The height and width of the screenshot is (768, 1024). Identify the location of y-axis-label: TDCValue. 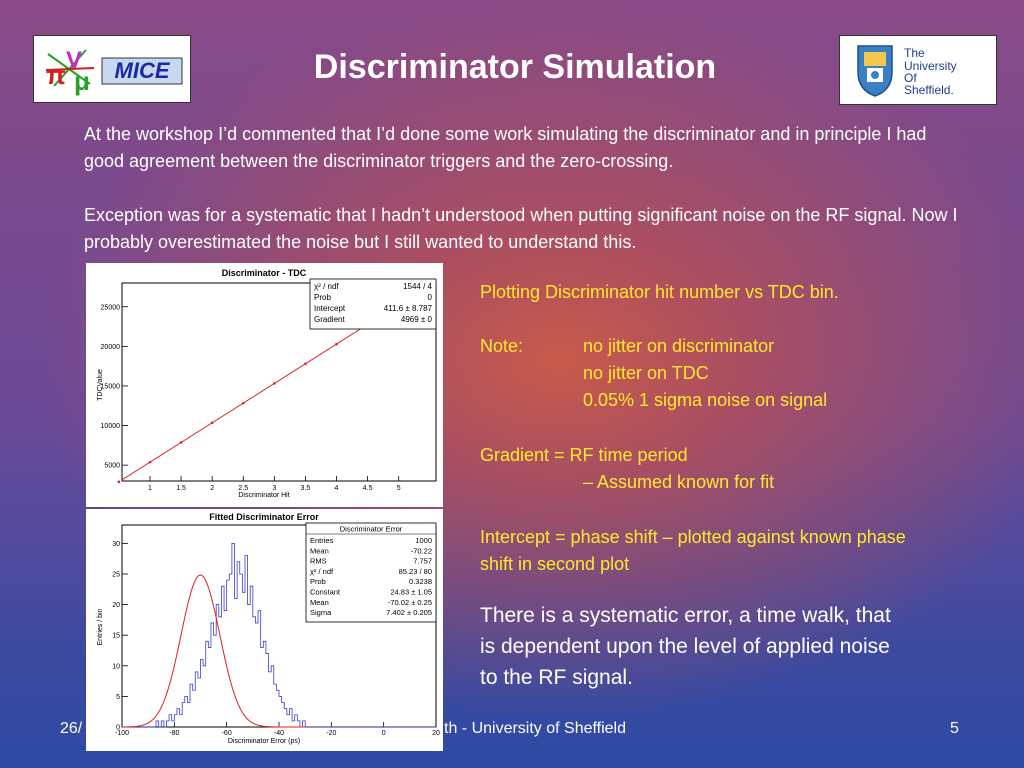
(100, 385).